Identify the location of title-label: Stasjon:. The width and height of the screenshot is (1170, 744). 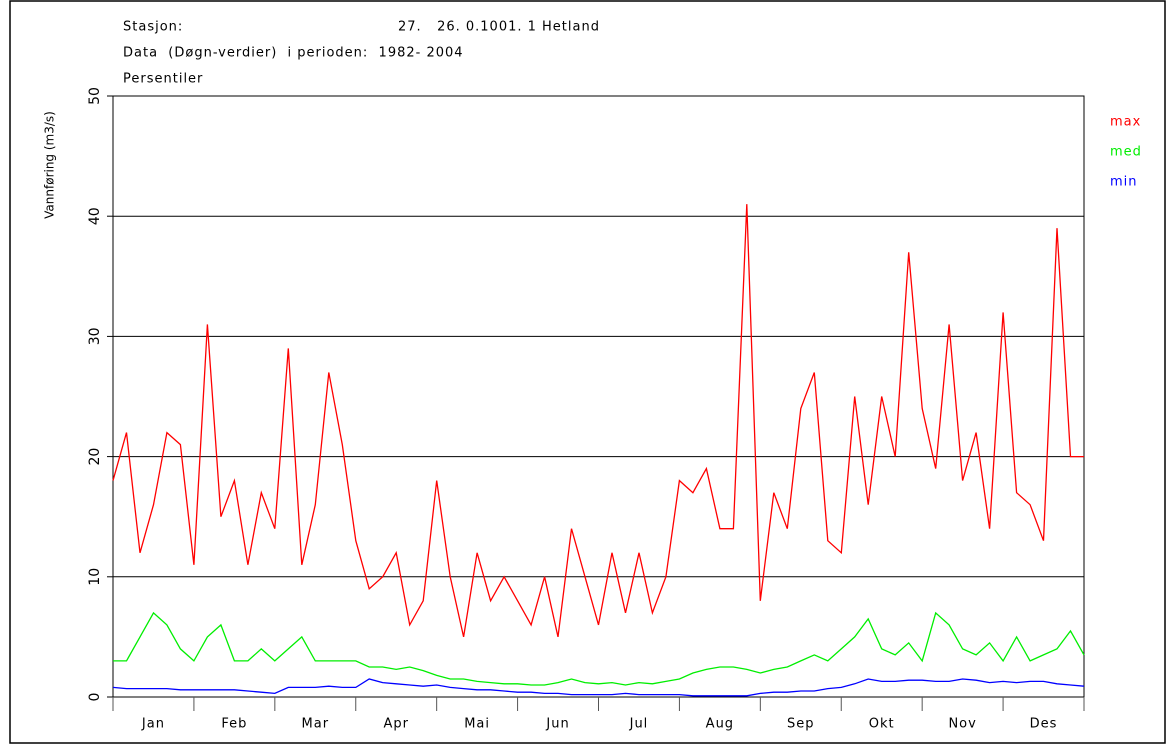
(153, 27).